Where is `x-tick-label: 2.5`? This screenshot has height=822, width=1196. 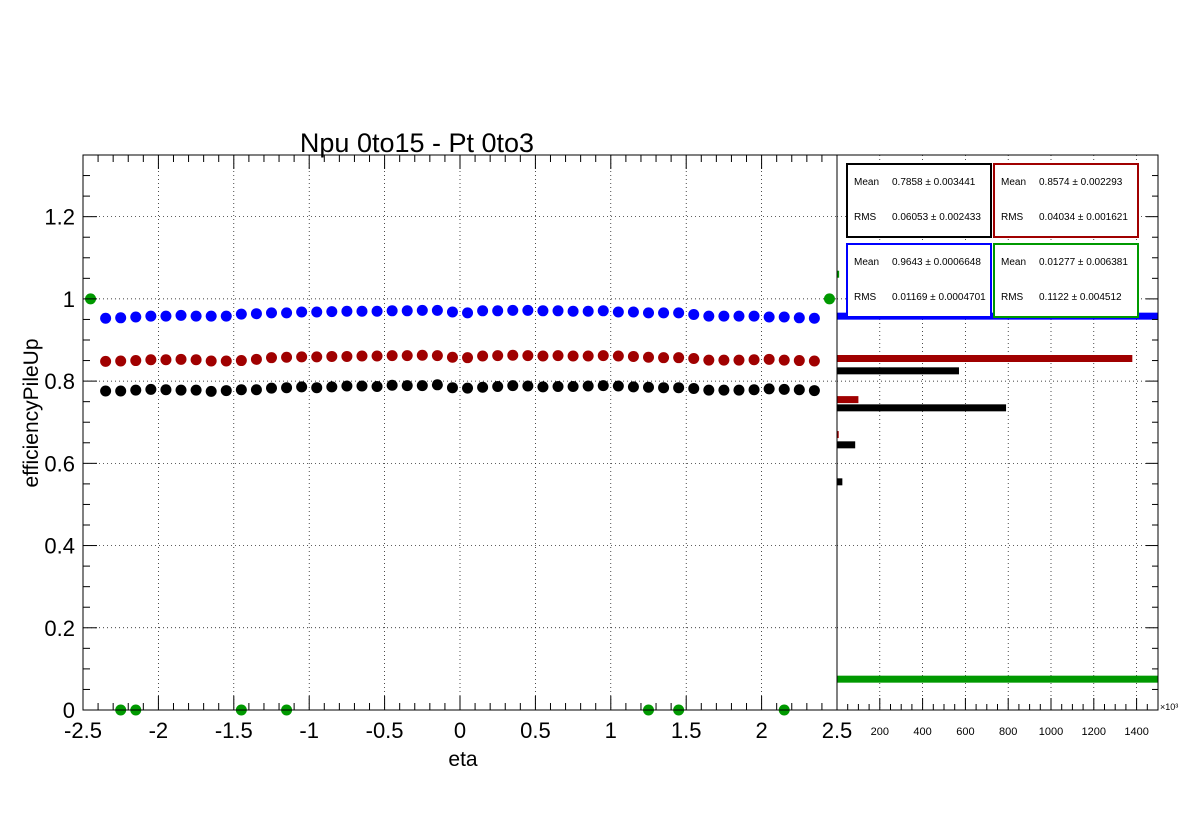
x-tick-label: 2.5 is located at coordinates (837, 730).